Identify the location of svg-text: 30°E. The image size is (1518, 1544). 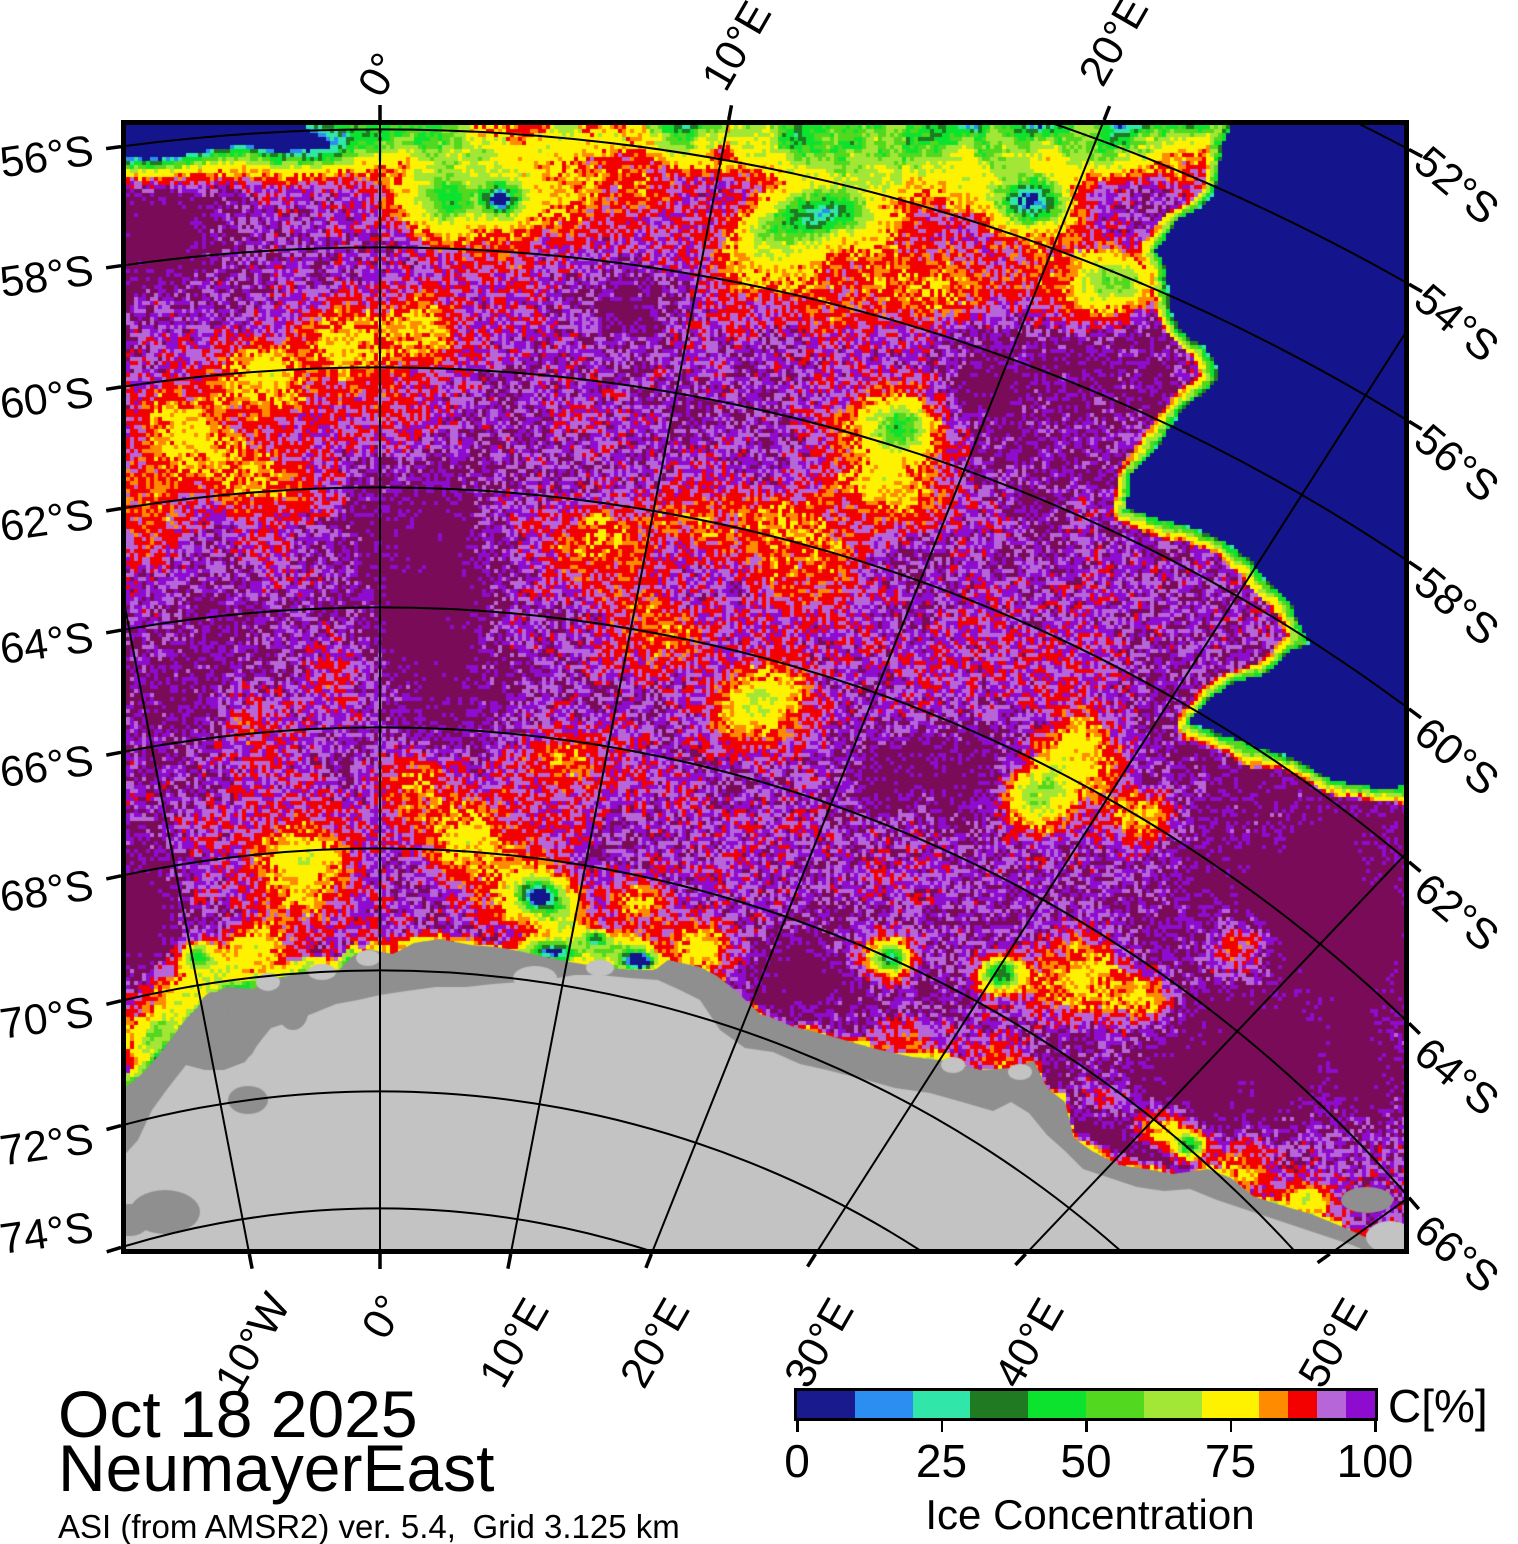
(819, 1342).